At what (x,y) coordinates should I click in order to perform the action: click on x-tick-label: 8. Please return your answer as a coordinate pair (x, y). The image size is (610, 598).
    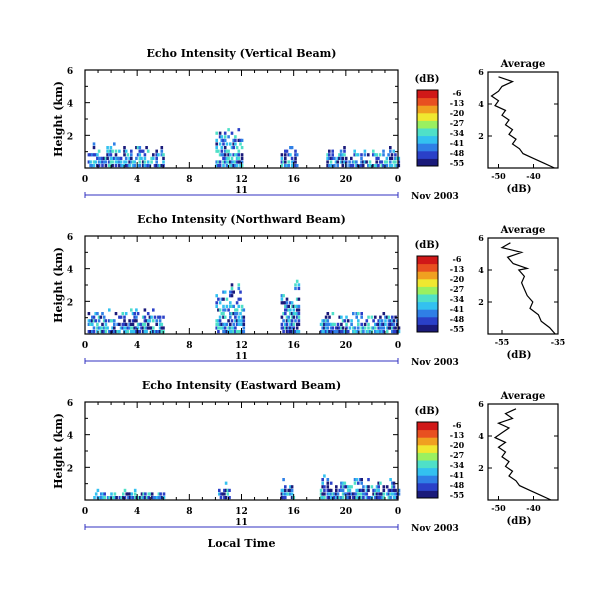
    Looking at the image, I should click on (189, 180).